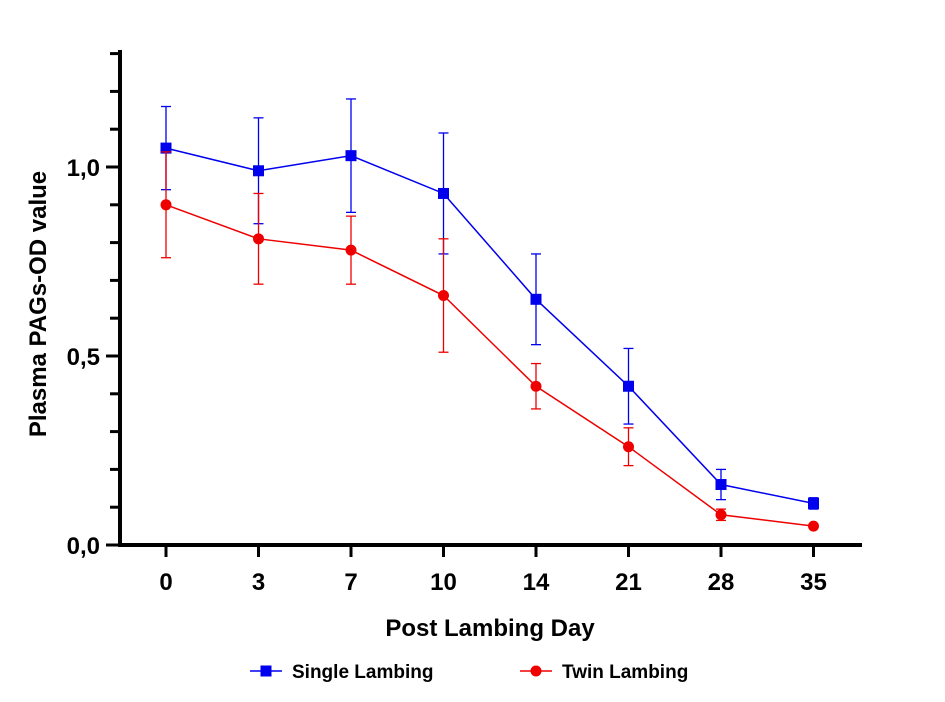  Describe the element at coordinates (165, 582) in the screenshot. I see `x-tick-label: 0` at that location.